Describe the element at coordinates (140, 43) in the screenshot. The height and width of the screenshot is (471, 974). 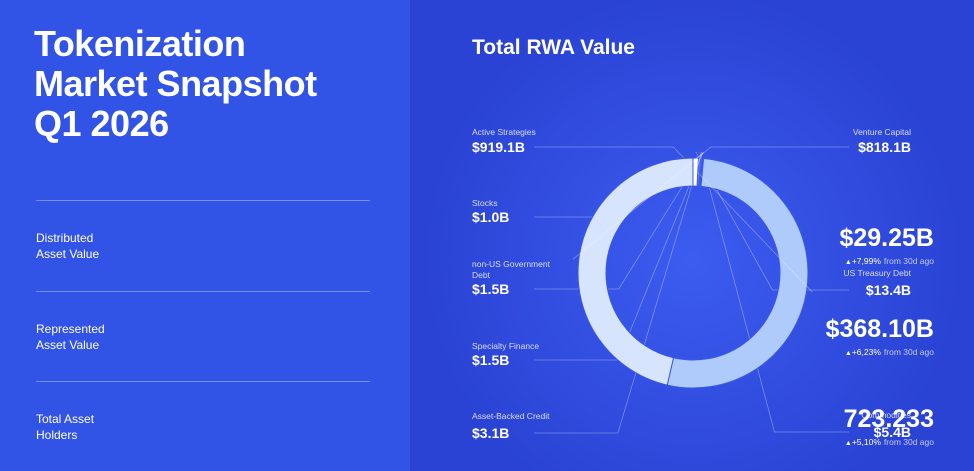
I see `title-line: Tokenization` at that location.